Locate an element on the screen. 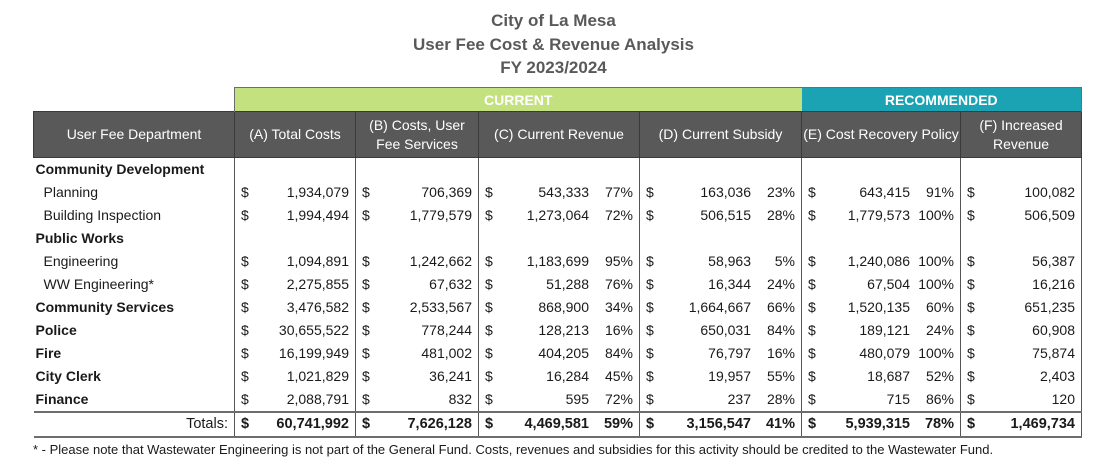 This screenshot has height=473, width=1107. cell-e is located at coordinates (881, 238).